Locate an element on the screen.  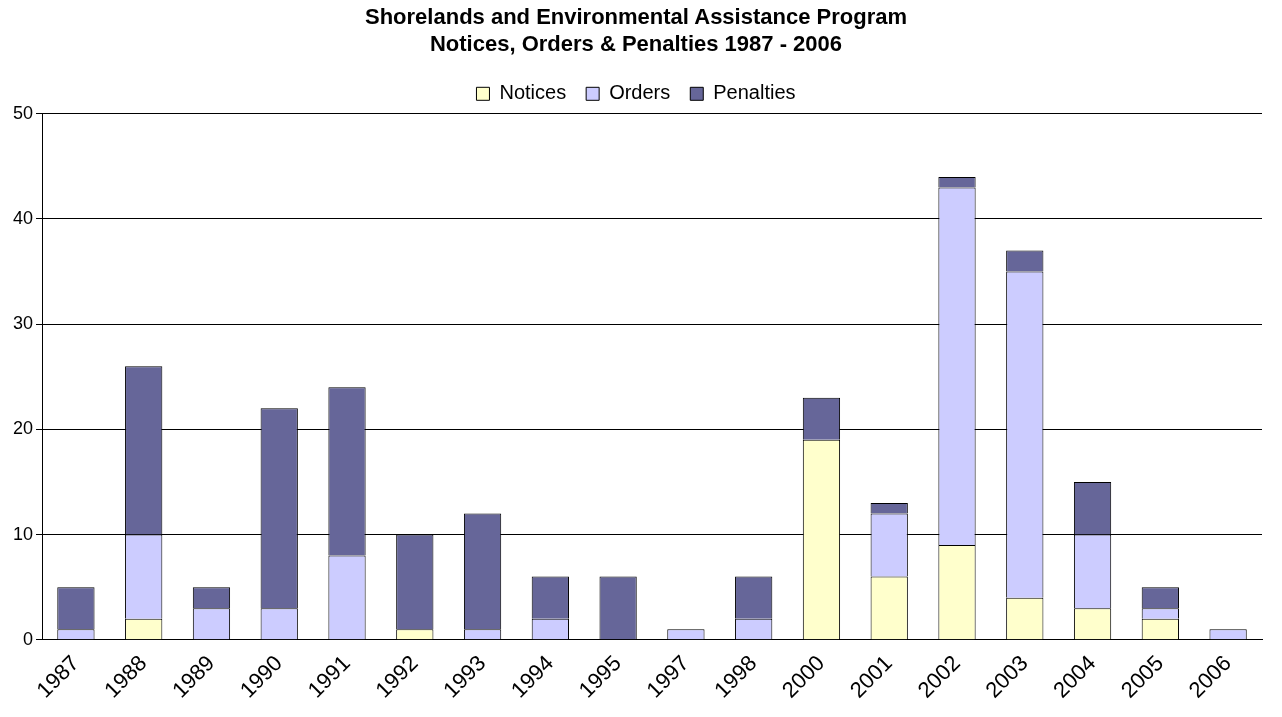
legend-label: Penalties is located at coordinates (754, 92).